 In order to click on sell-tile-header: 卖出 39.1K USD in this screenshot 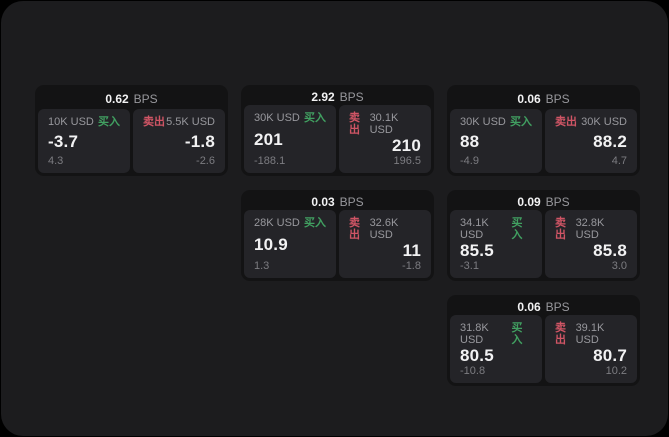, I will do `click(591, 334)`.